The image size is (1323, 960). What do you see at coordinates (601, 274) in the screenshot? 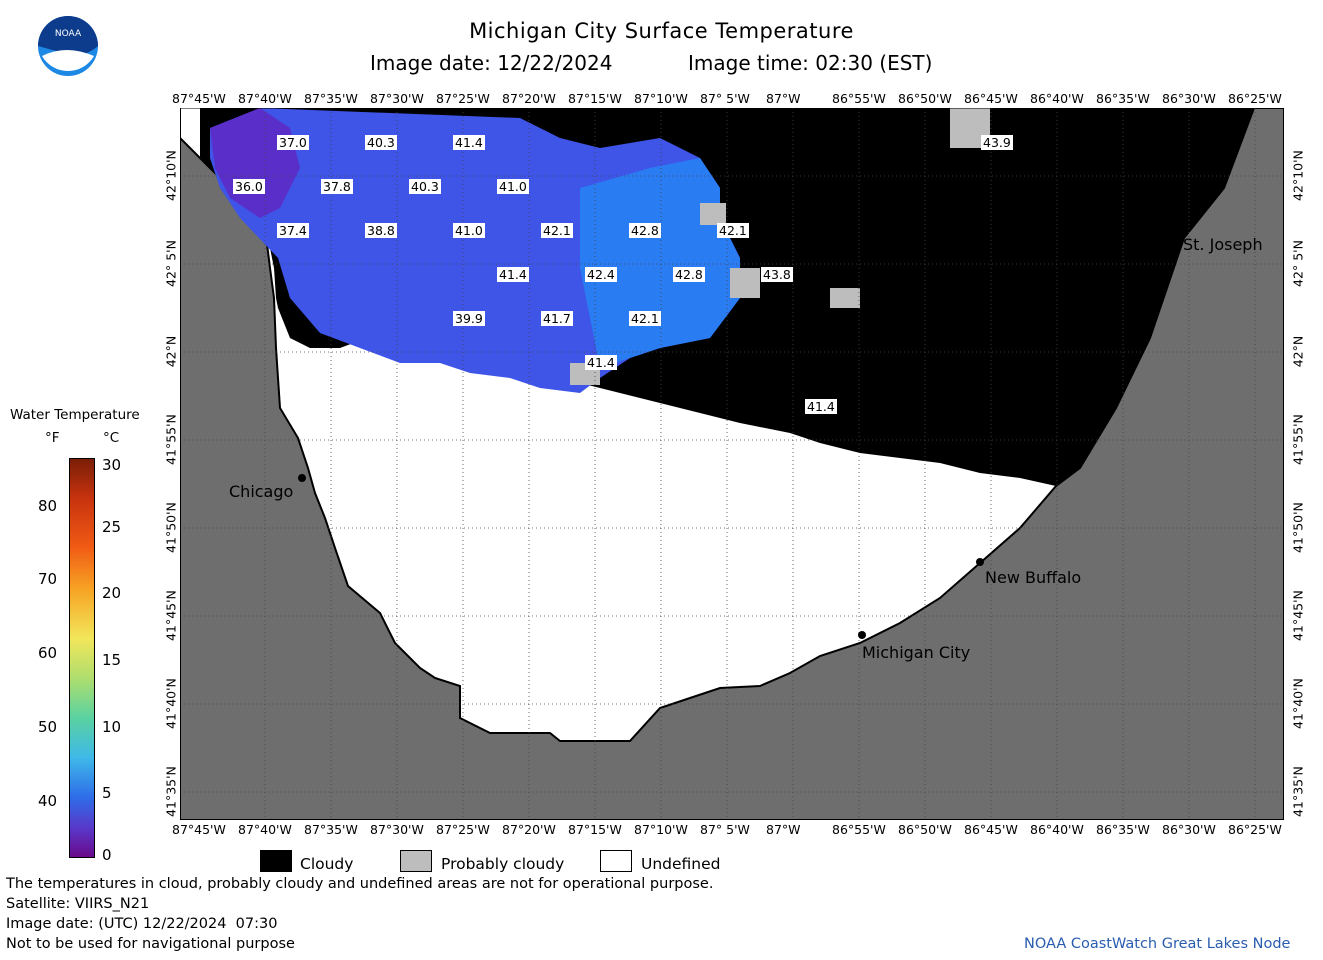
I see `temperature-label: 42.4` at bounding box center [601, 274].